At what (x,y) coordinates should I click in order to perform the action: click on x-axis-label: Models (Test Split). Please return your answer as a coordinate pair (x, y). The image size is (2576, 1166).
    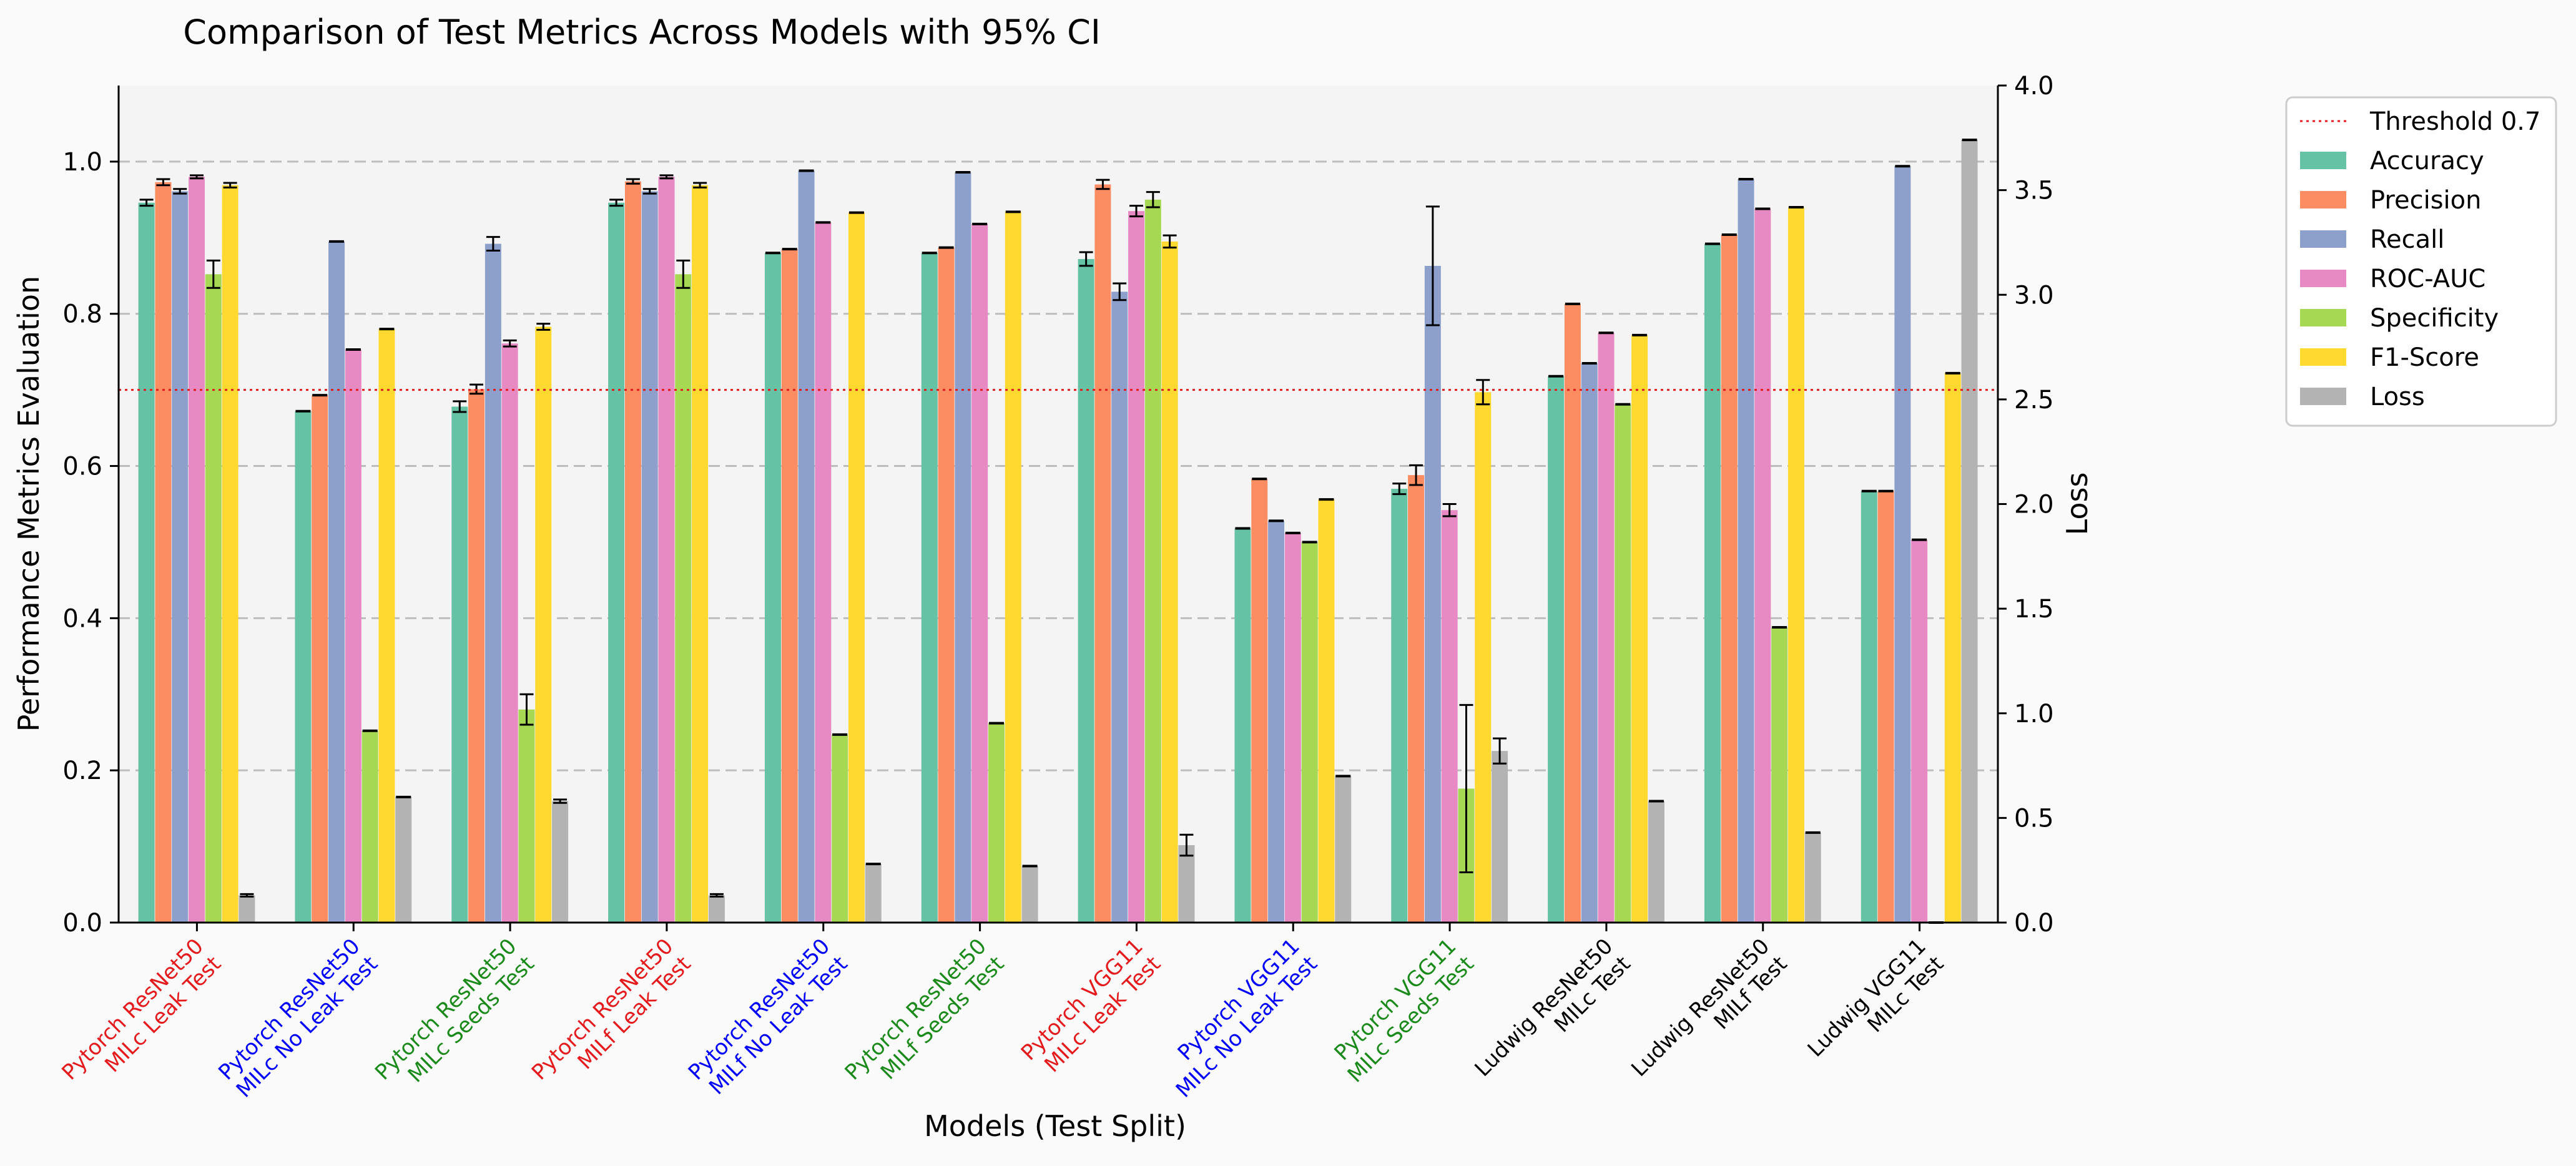
    Looking at the image, I should click on (1055, 1126).